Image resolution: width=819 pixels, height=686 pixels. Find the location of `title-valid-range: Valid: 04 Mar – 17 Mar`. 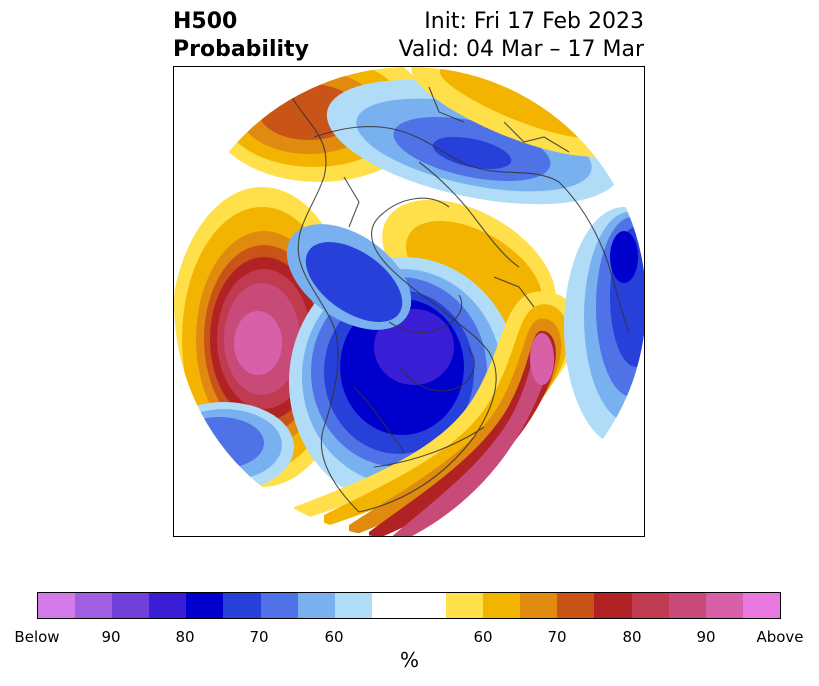

title-valid-range: Valid: 04 Mar – 17 Mar is located at coordinates (521, 49).